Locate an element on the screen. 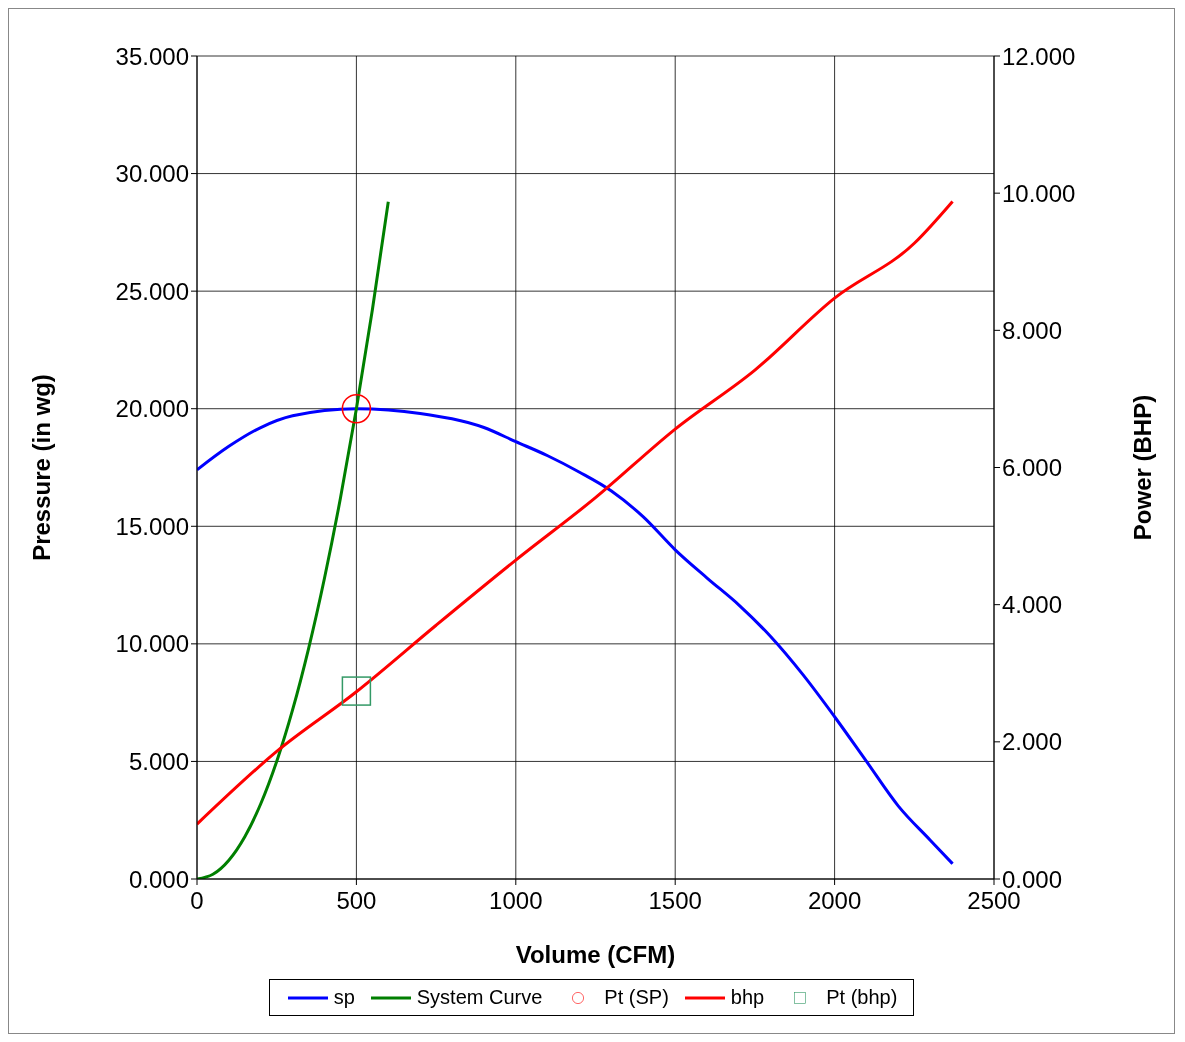 The image size is (1185, 1042). legend-label: sp is located at coordinates (343, 997).